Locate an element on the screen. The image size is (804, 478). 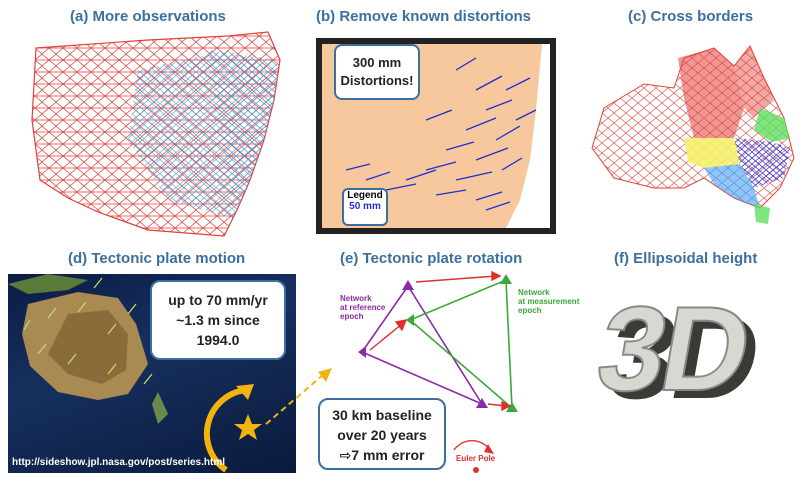
distortion-callout-line2: Distortions! is located at coordinates (377, 80).